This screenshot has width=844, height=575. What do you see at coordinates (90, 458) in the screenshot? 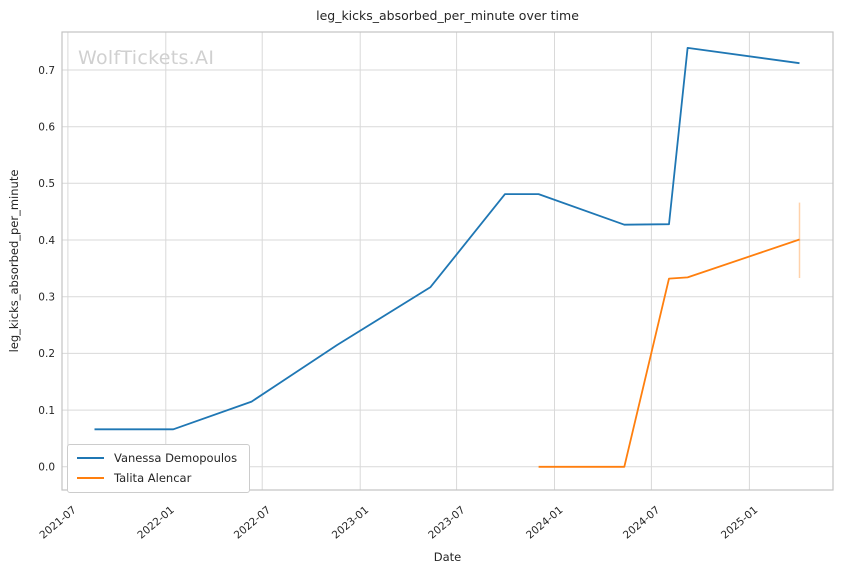
I see `legend-line-swatch-blue` at bounding box center [90, 458].